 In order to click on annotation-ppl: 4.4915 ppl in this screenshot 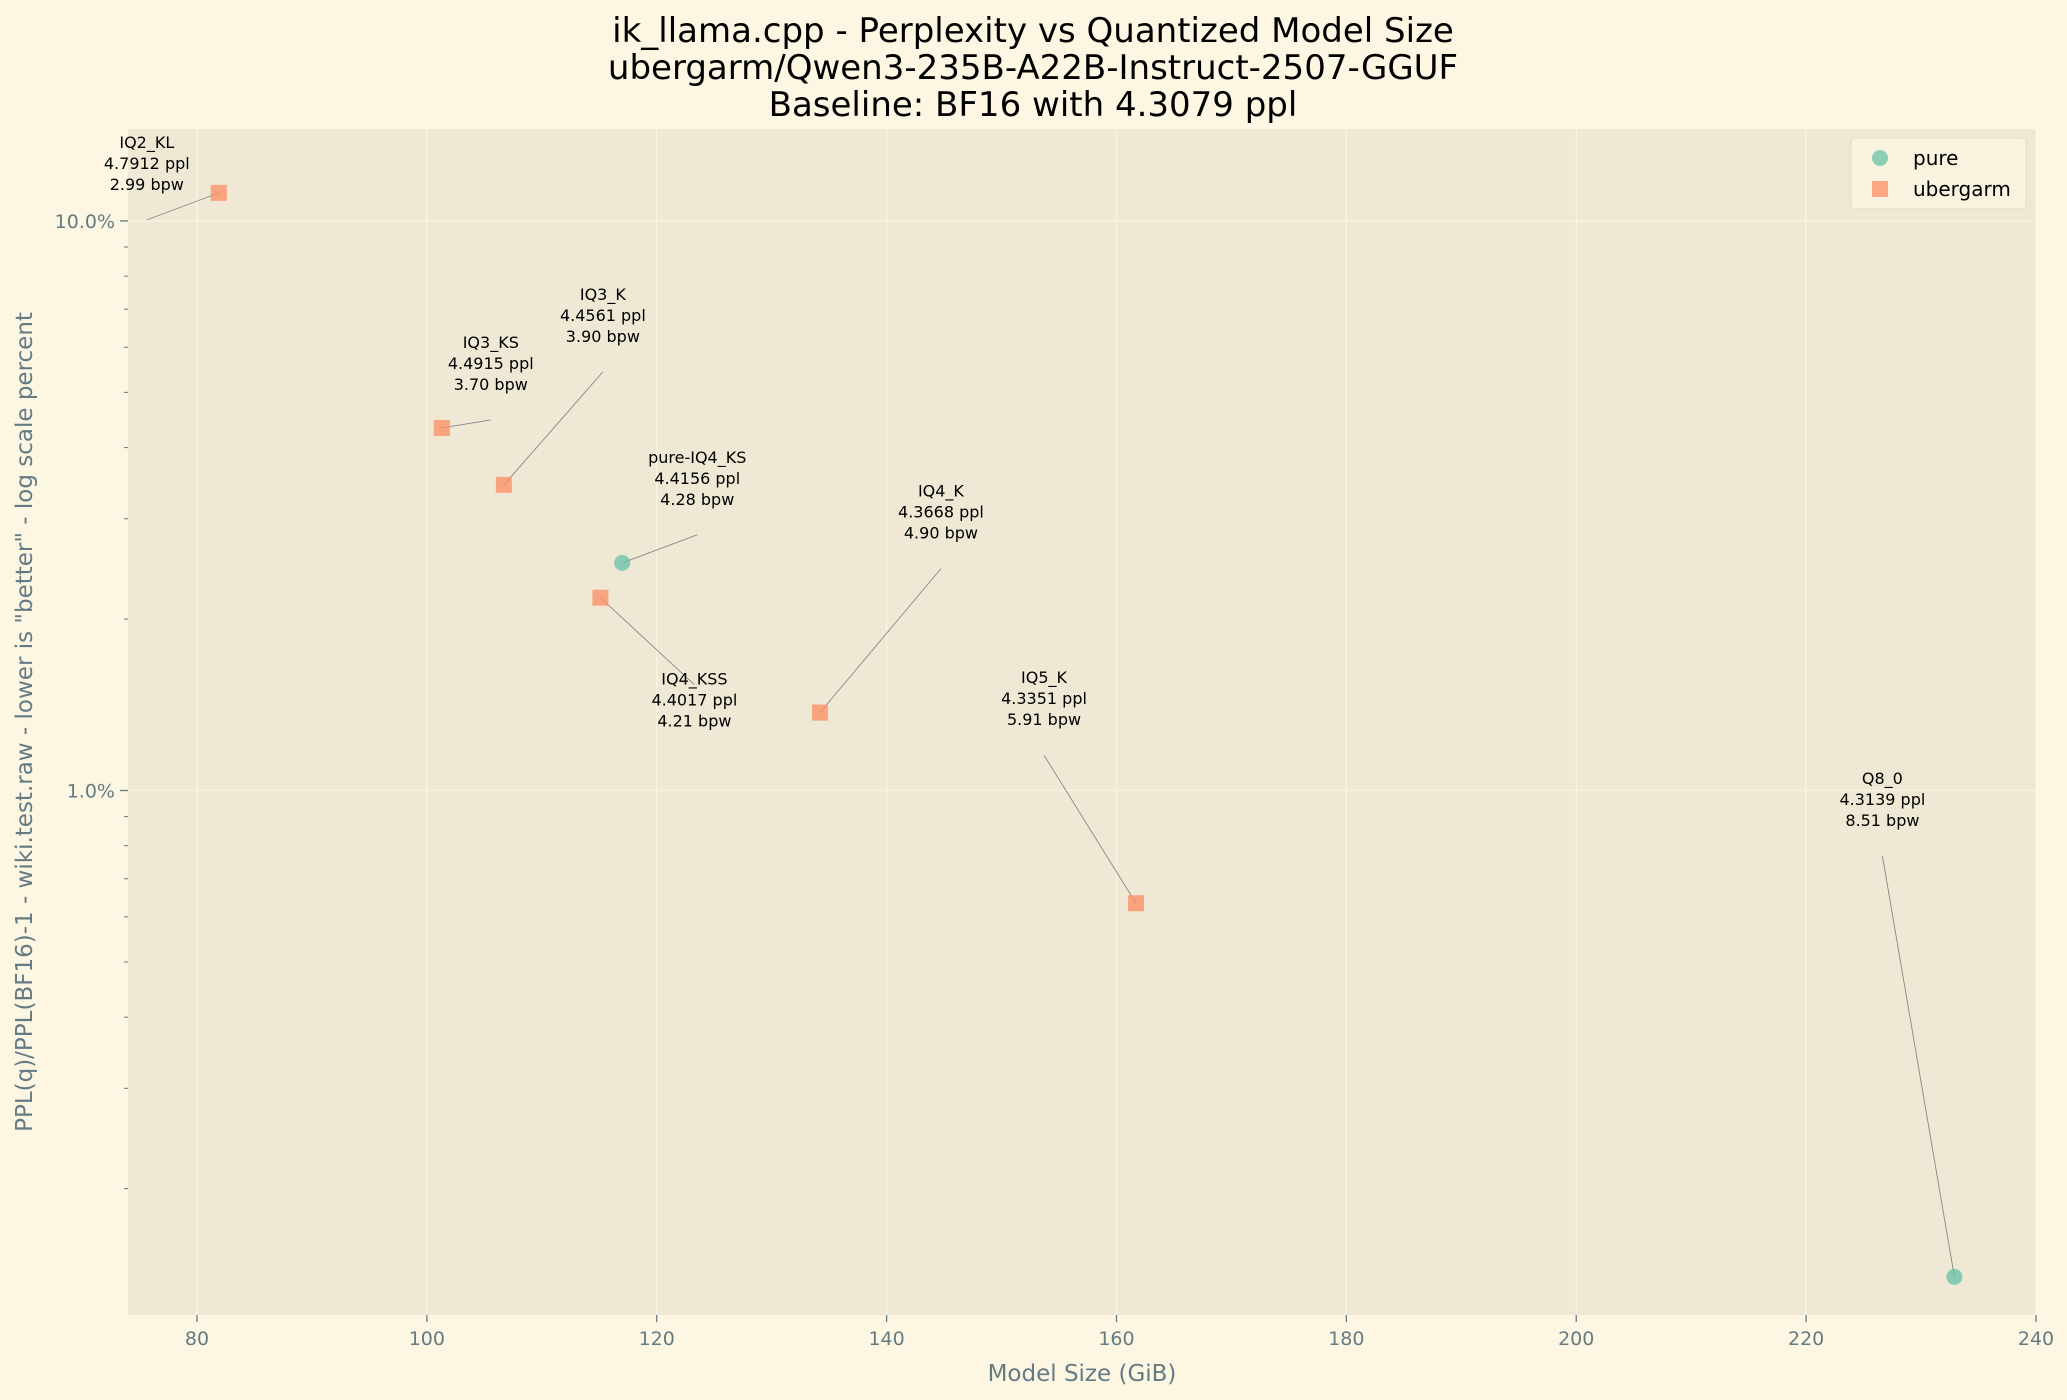, I will do `click(491, 363)`.